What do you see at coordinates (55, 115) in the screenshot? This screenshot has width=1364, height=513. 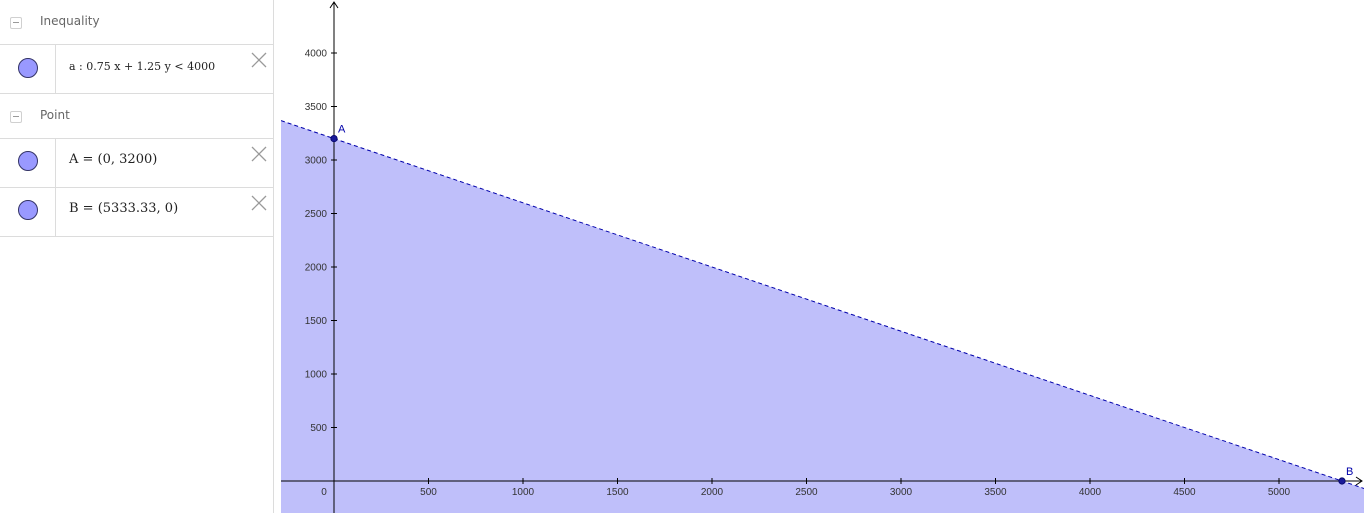 I see `group-label-point: Point` at bounding box center [55, 115].